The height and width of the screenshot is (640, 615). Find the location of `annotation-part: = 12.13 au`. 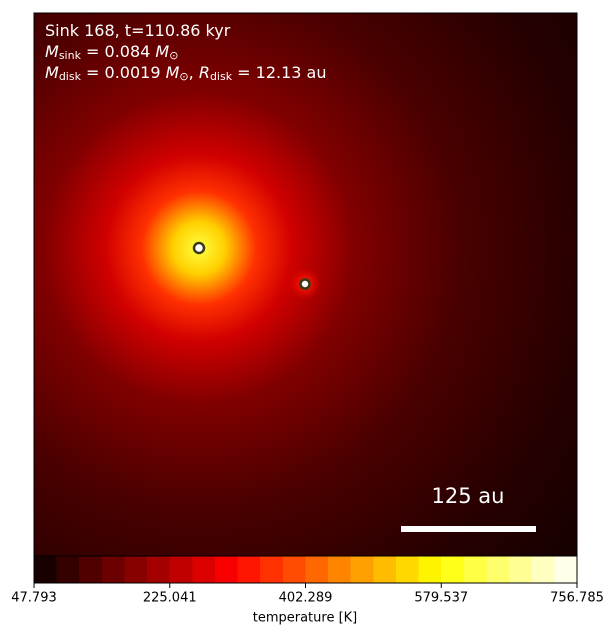

annotation-part: = 12.13 au is located at coordinates (279, 72).